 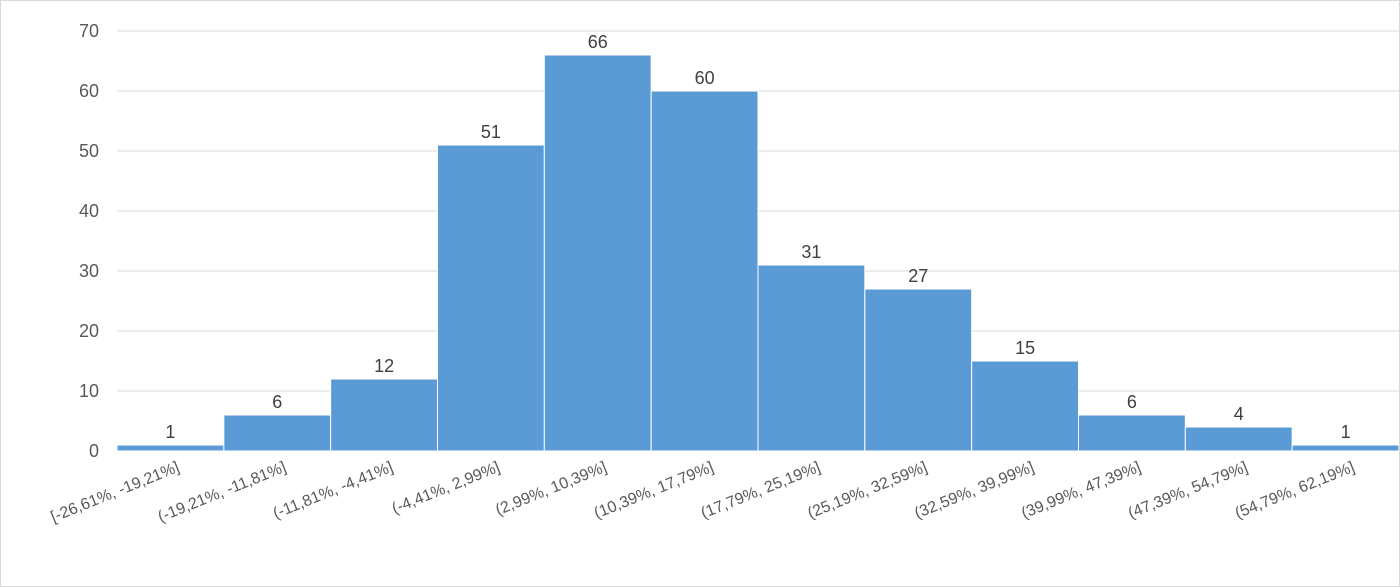 What do you see at coordinates (89, 241) in the screenshot?
I see `y-axis-ticks: 0 10 20 30 40 50 60 70` at bounding box center [89, 241].